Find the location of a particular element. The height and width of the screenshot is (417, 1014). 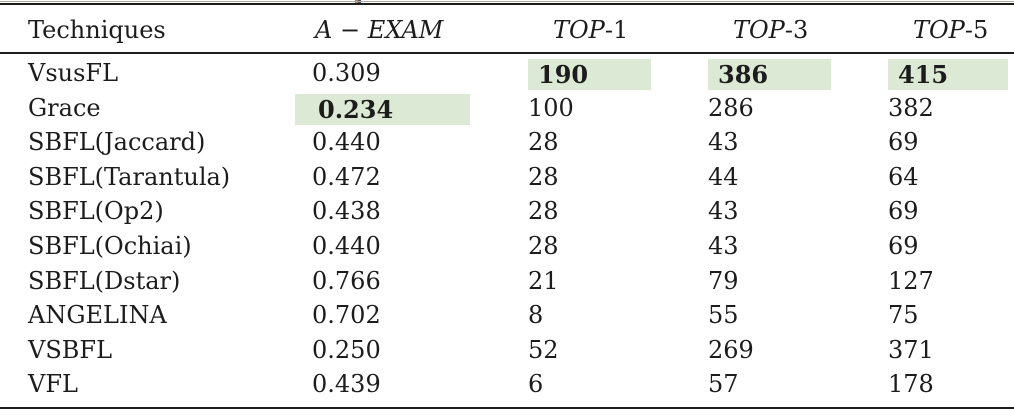

value: 382 is located at coordinates (911, 107).